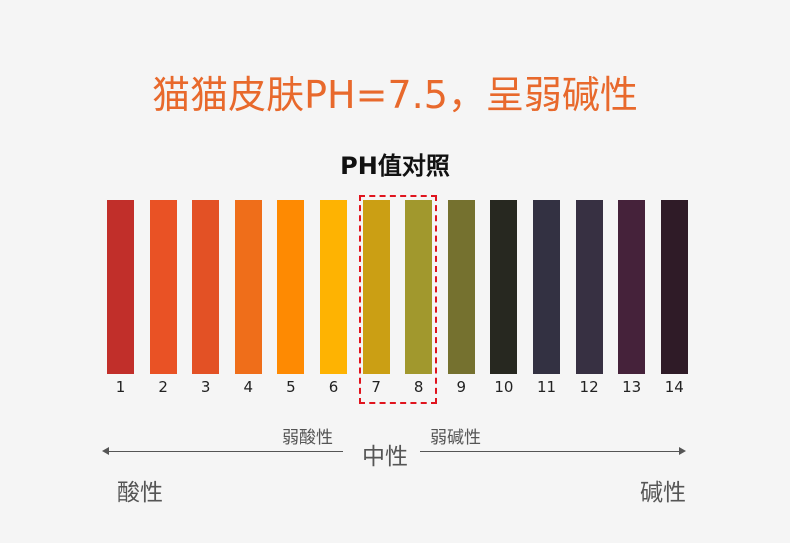 This screenshot has height=543, width=790. I want to click on highlight-box, so click(398, 299).